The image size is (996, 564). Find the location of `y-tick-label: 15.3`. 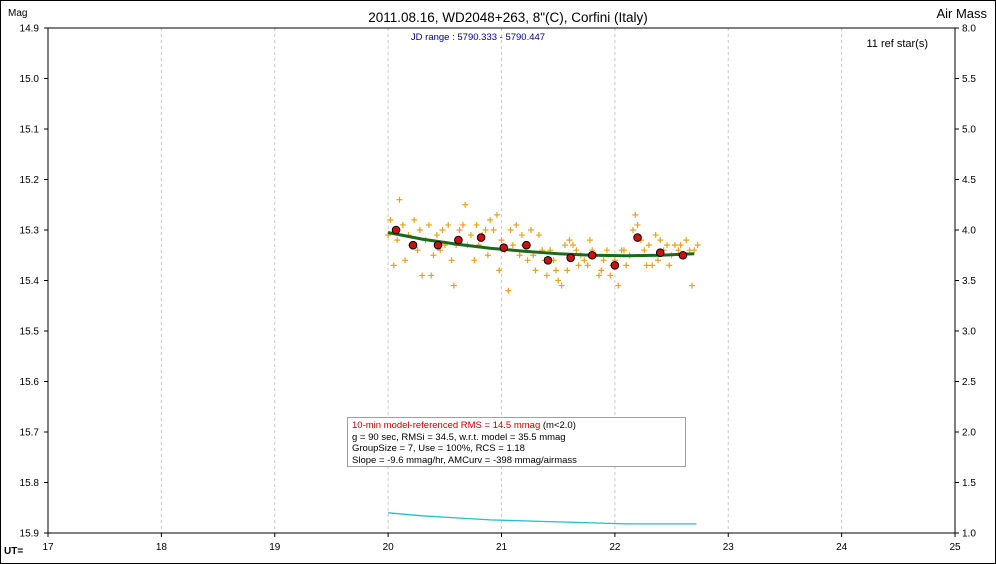

y-tick-label: 15.3 is located at coordinates (30, 231).